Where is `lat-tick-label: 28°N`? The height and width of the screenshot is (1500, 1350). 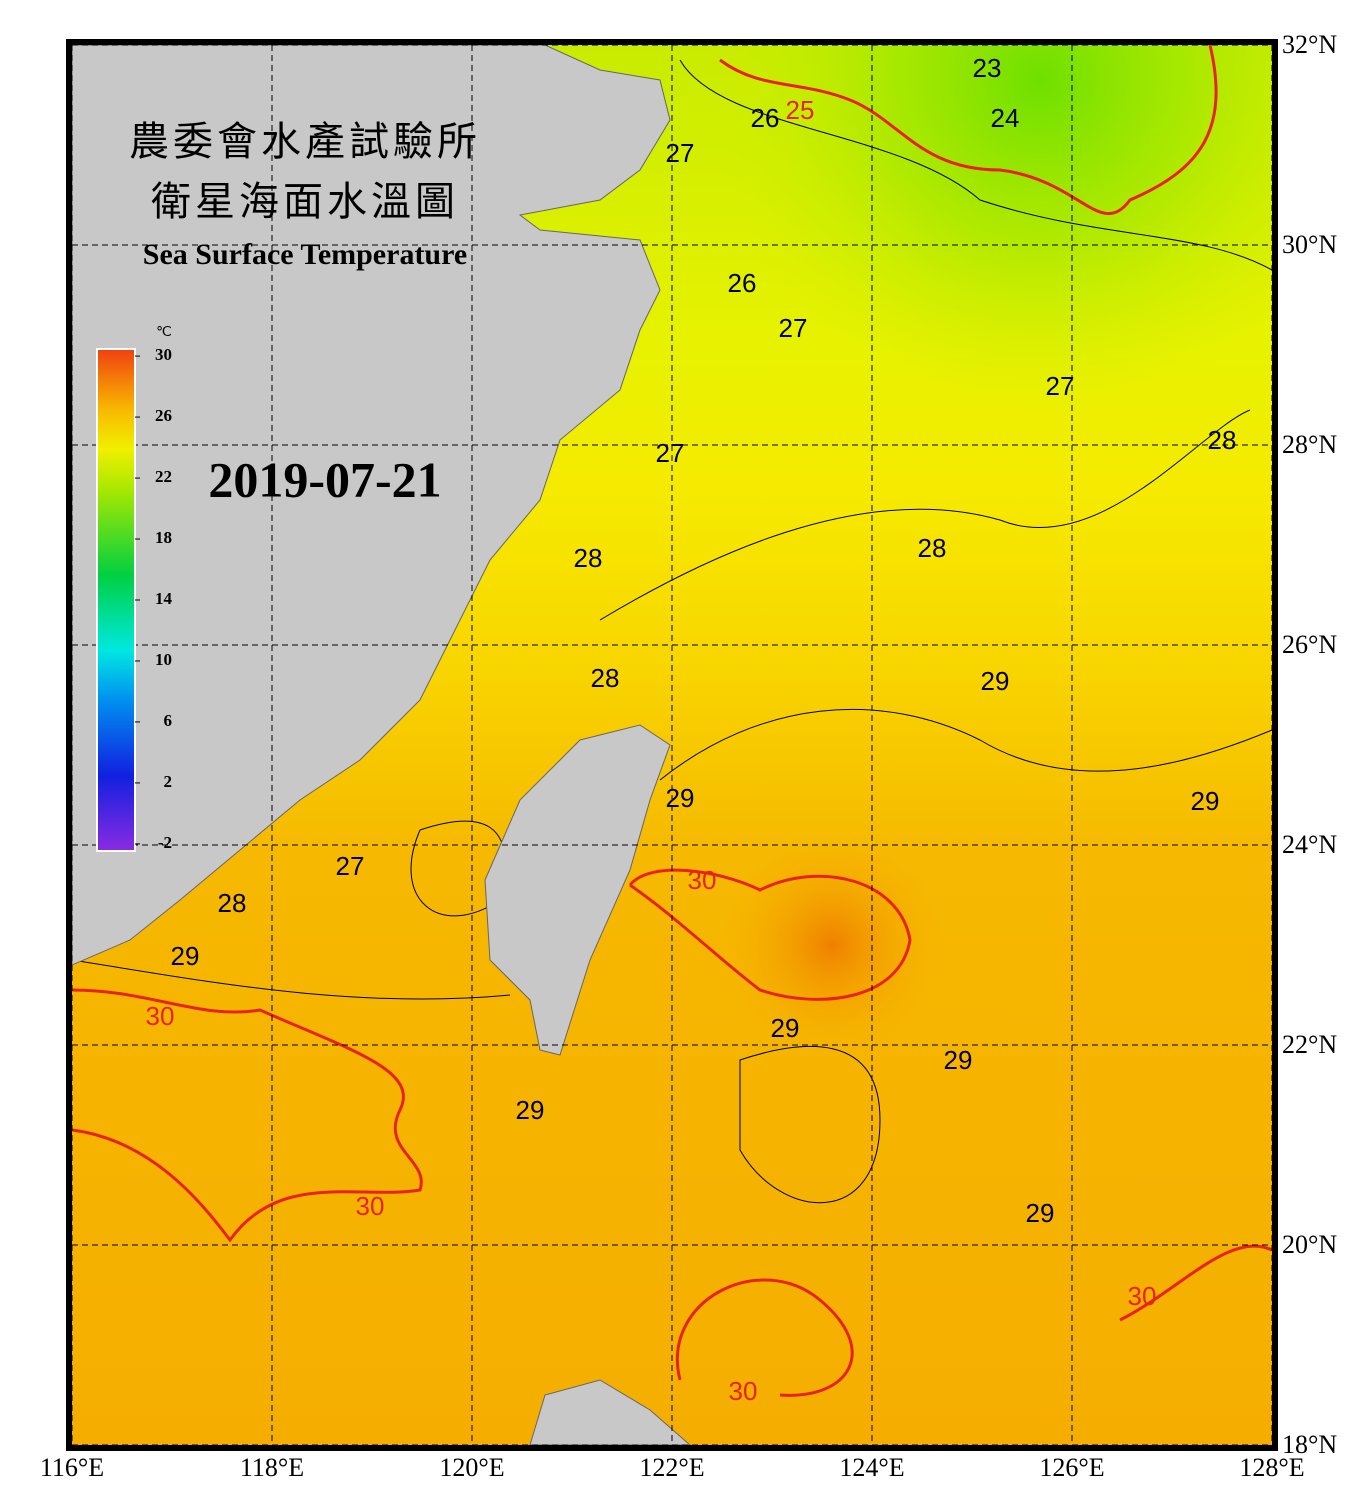
lat-tick-label: 28°N is located at coordinates (1309, 444).